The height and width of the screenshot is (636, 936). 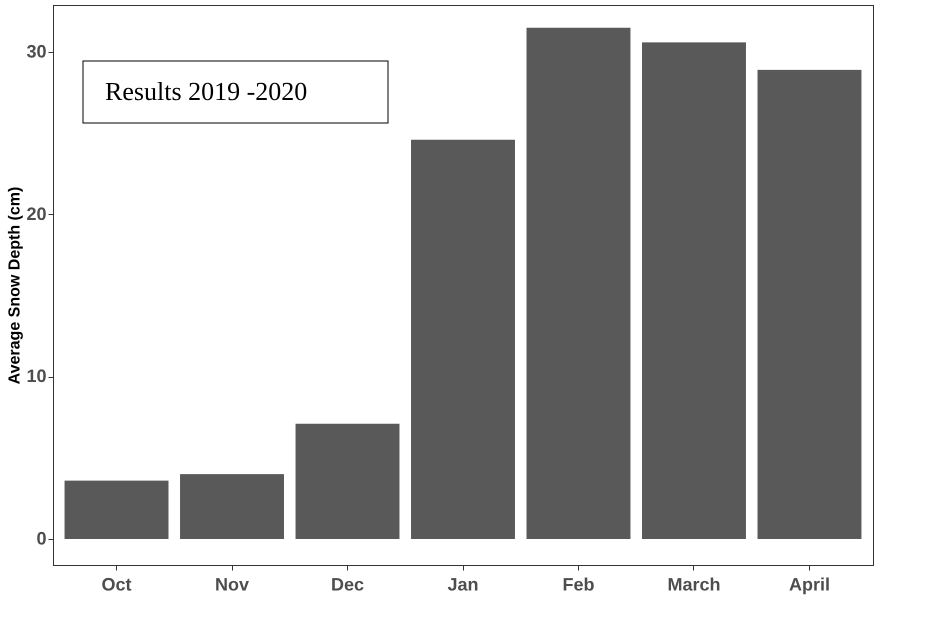 What do you see at coordinates (36, 214) in the screenshot?
I see `y-tick-label: 20` at bounding box center [36, 214].